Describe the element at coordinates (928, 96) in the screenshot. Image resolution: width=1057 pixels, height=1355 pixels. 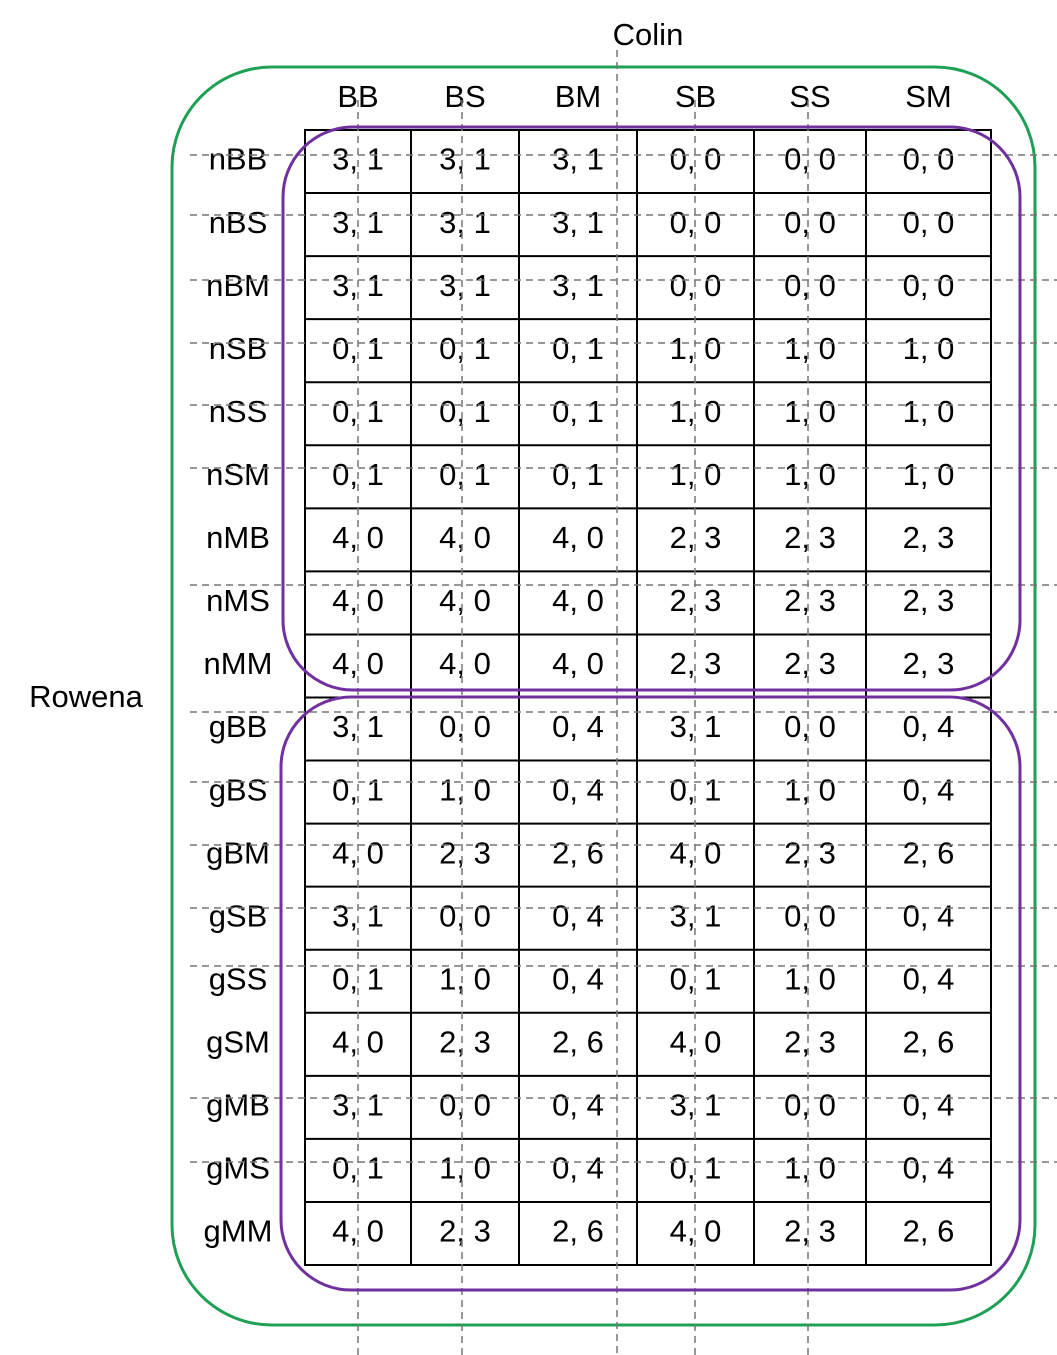
I see `column-header: SM` at that location.